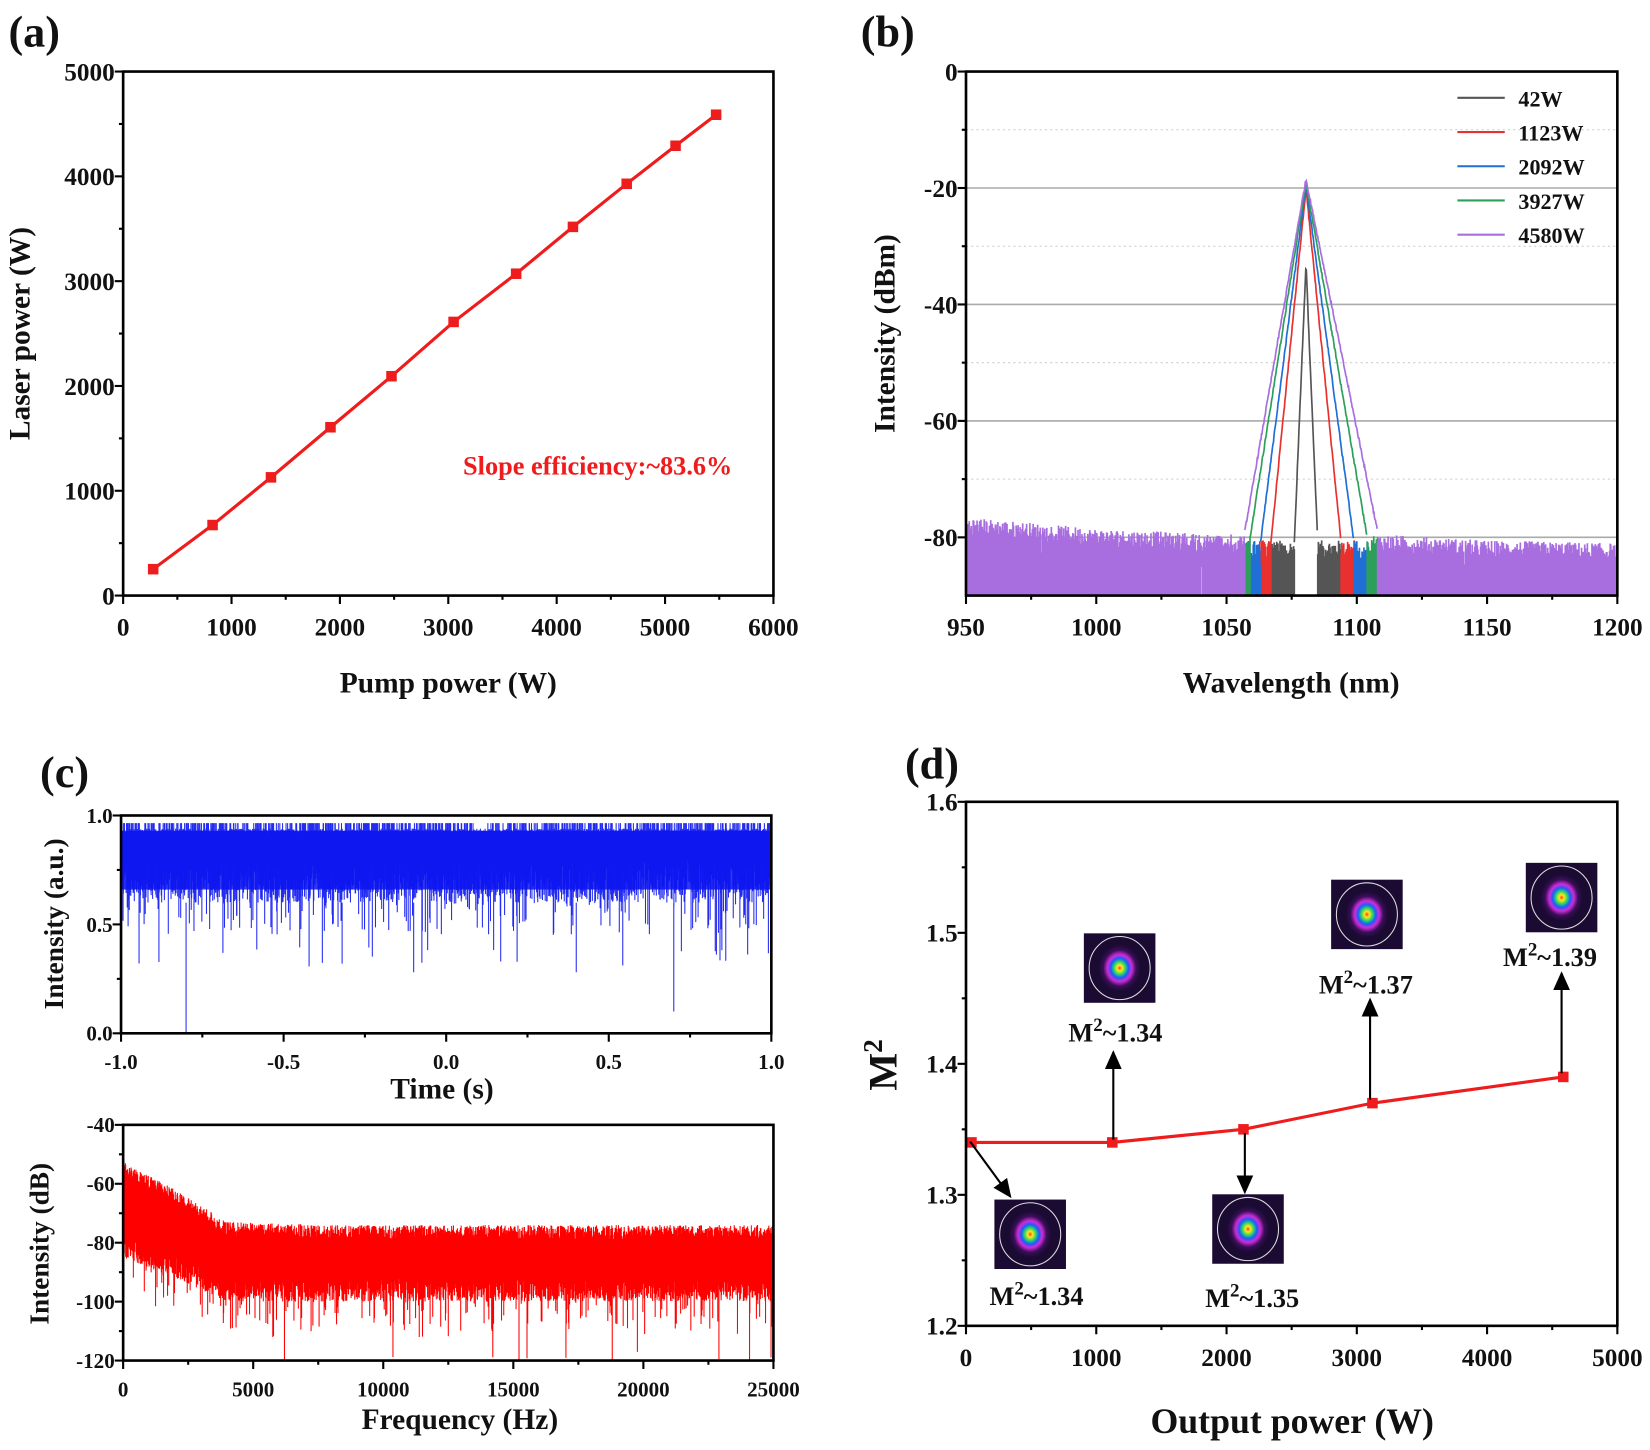 This screenshot has height=1450, width=1650. I want to click on b-frame, so click(1291, 333).